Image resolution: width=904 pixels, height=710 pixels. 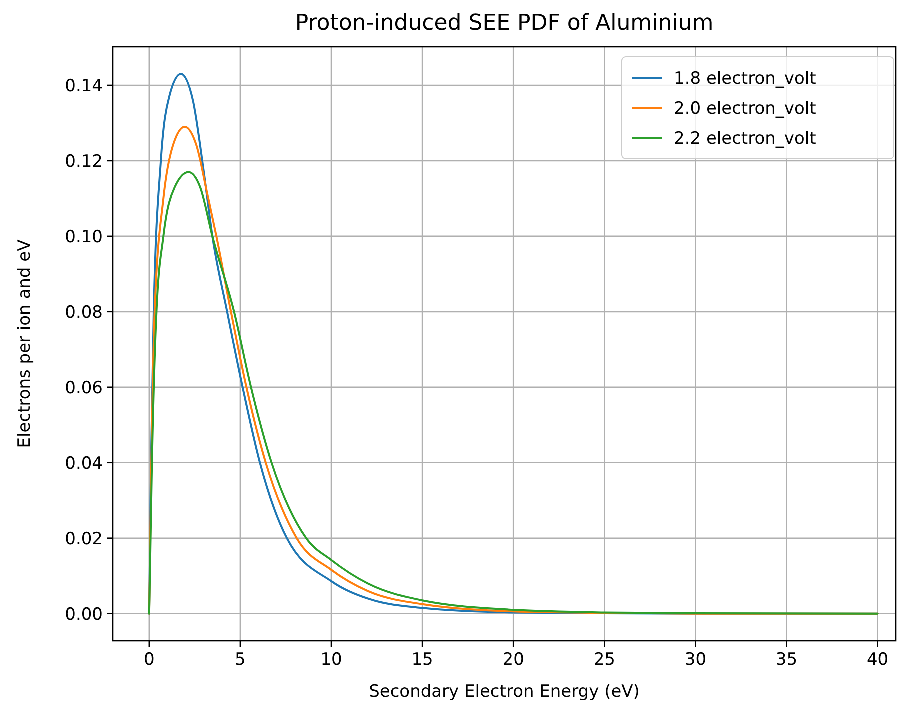 I want to click on x-tick-label: 0, so click(x=149, y=660).